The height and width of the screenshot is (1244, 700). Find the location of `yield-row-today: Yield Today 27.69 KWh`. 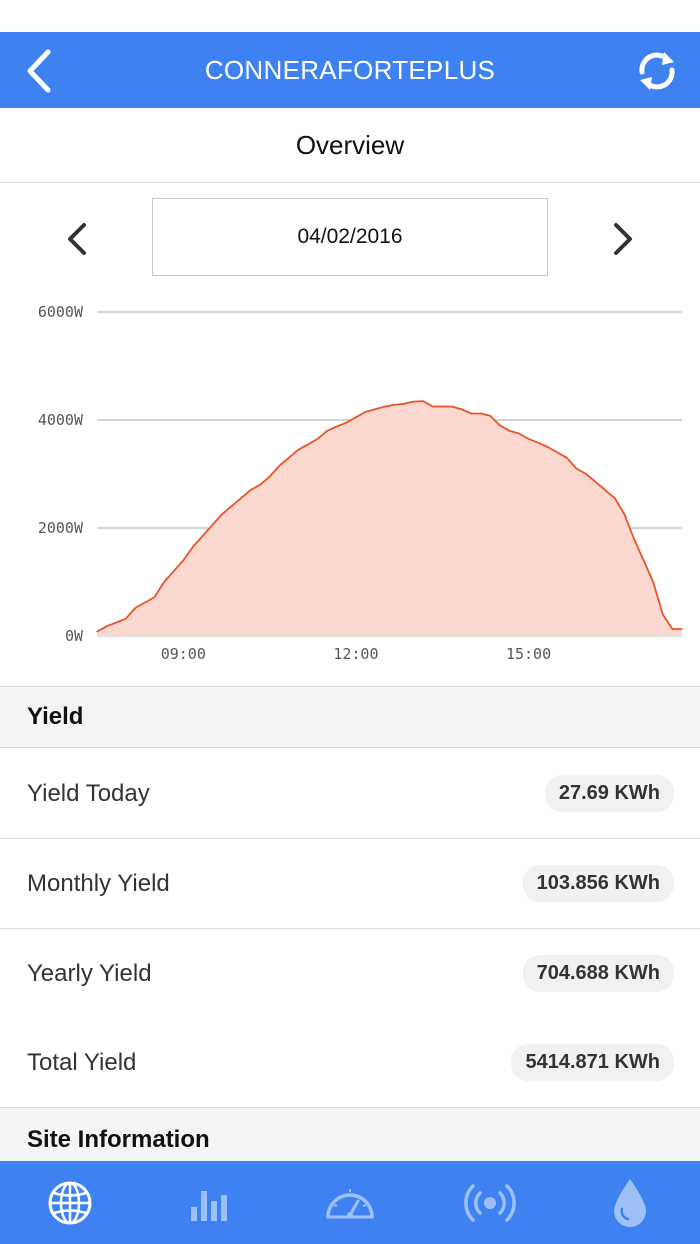

yield-row-today: Yield Today 27.69 KWh is located at coordinates (350, 794).